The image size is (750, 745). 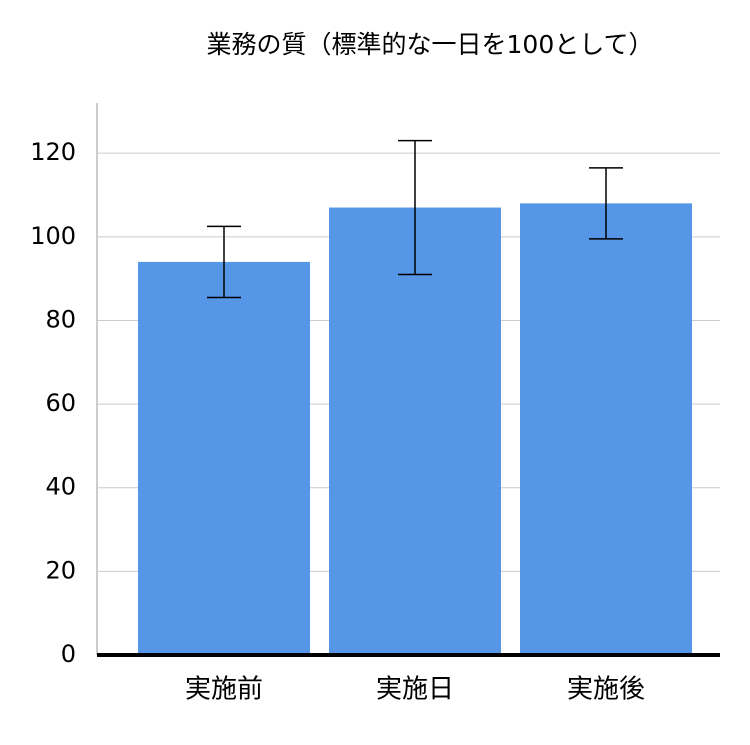 I want to click on y-tick-label: 40, so click(x=60, y=487).